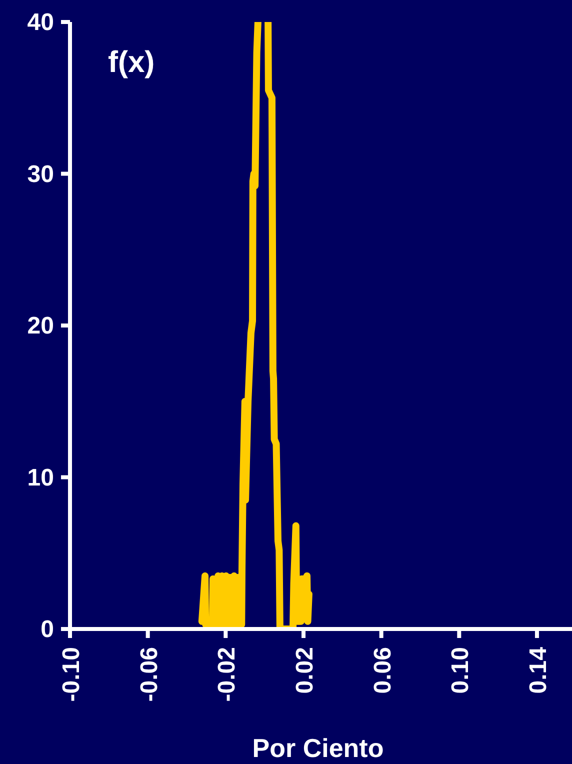  Describe the element at coordinates (40, 174) in the screenshot. I see `y-tick-label: 30` at that location.